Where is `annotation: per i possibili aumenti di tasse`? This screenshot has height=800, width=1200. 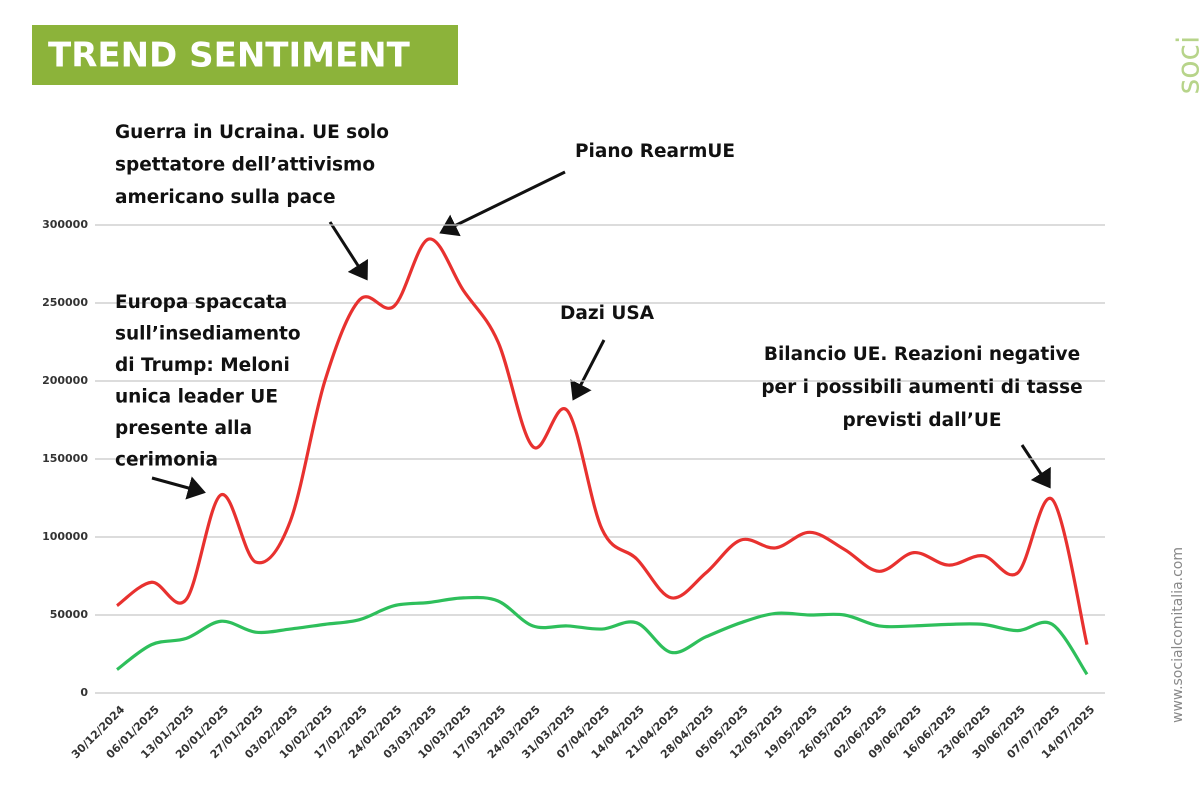
annotation: per i possibili aumenti di tasse is located at coordinates (921, 387).